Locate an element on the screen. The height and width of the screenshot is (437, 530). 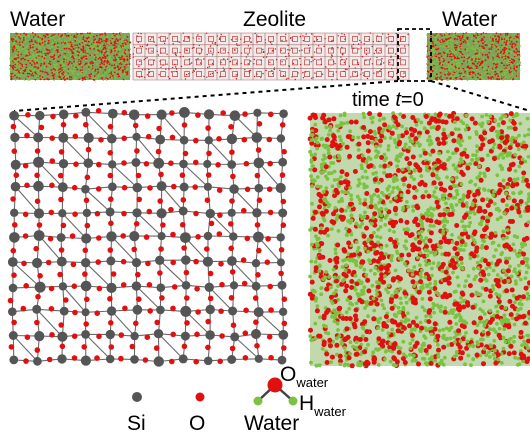
si-legend-marker is located at coordinates (137, 397).